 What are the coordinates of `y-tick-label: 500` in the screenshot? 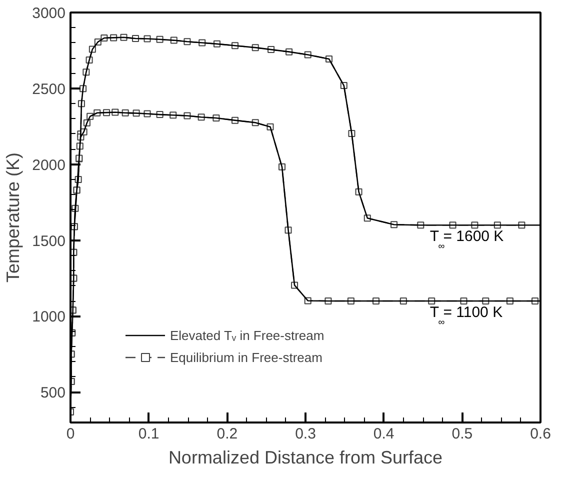 It's located at (53, 393).